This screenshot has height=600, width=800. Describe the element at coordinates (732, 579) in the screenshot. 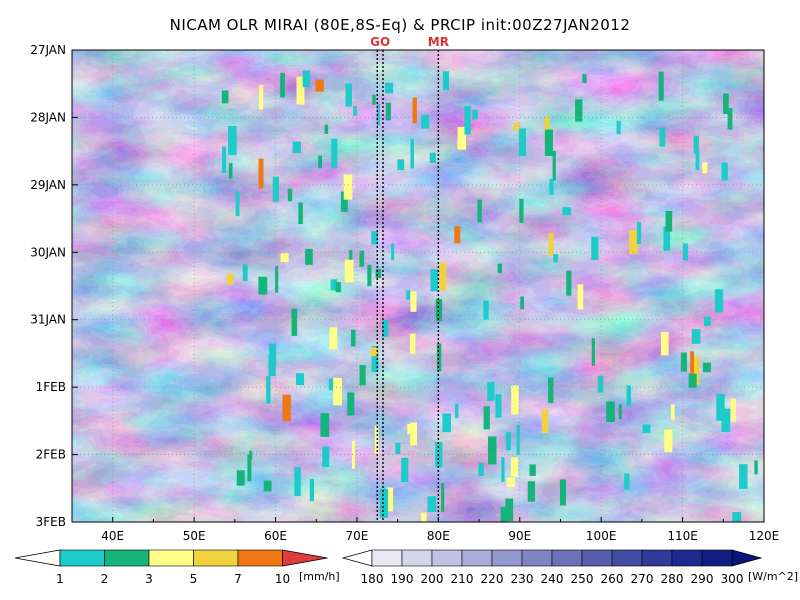

I see `colorbar-label: 300` at that location.